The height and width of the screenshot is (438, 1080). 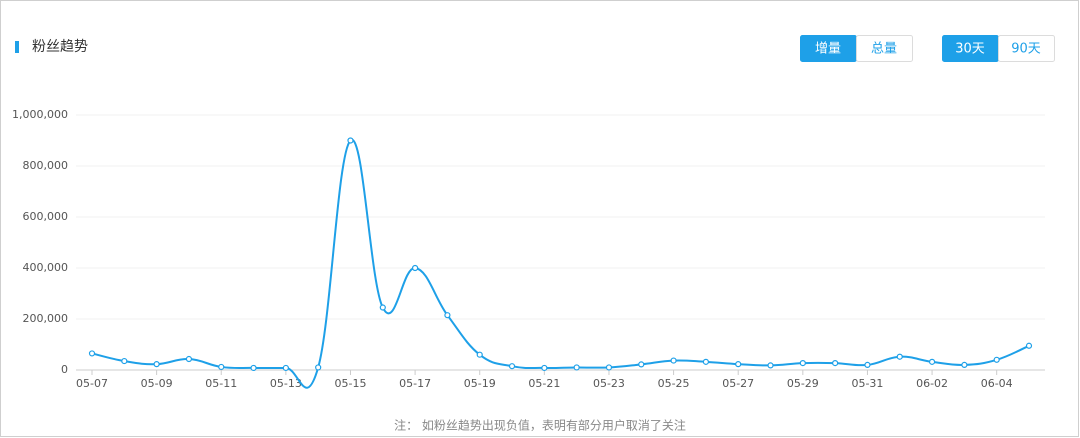 I want to click on x-tick-label: 05-29, so click(x=803, y=383).